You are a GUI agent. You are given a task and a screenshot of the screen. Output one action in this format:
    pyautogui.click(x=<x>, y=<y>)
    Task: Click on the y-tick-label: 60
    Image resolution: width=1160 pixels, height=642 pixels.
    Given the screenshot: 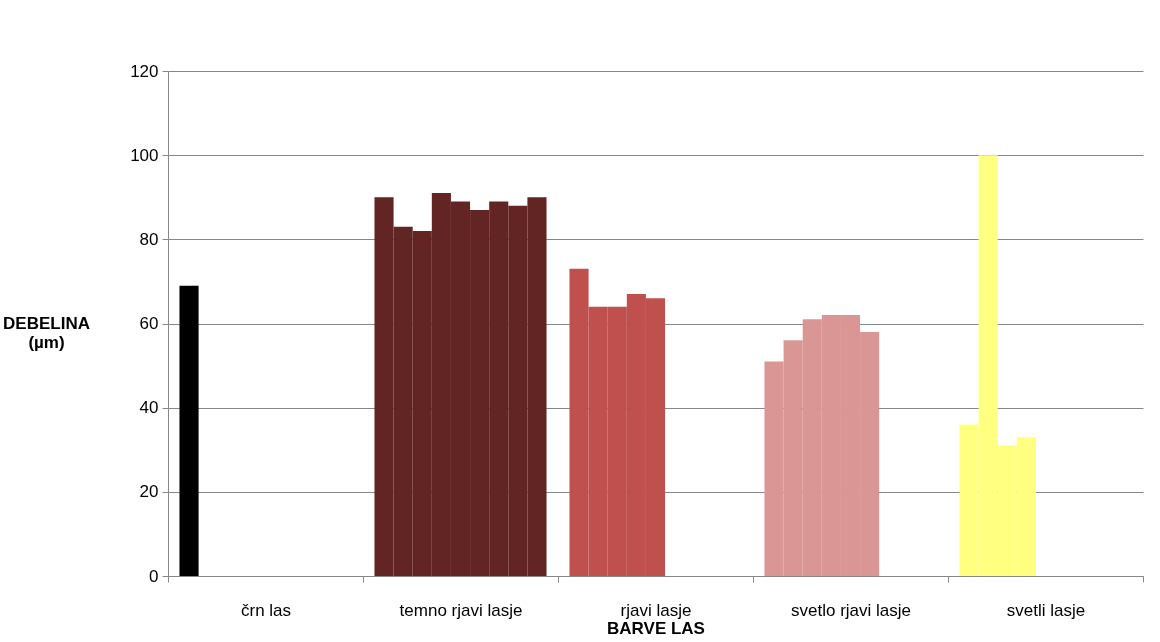 What is the action you would take?
    pyautogui.click(x=149, y=323)
    